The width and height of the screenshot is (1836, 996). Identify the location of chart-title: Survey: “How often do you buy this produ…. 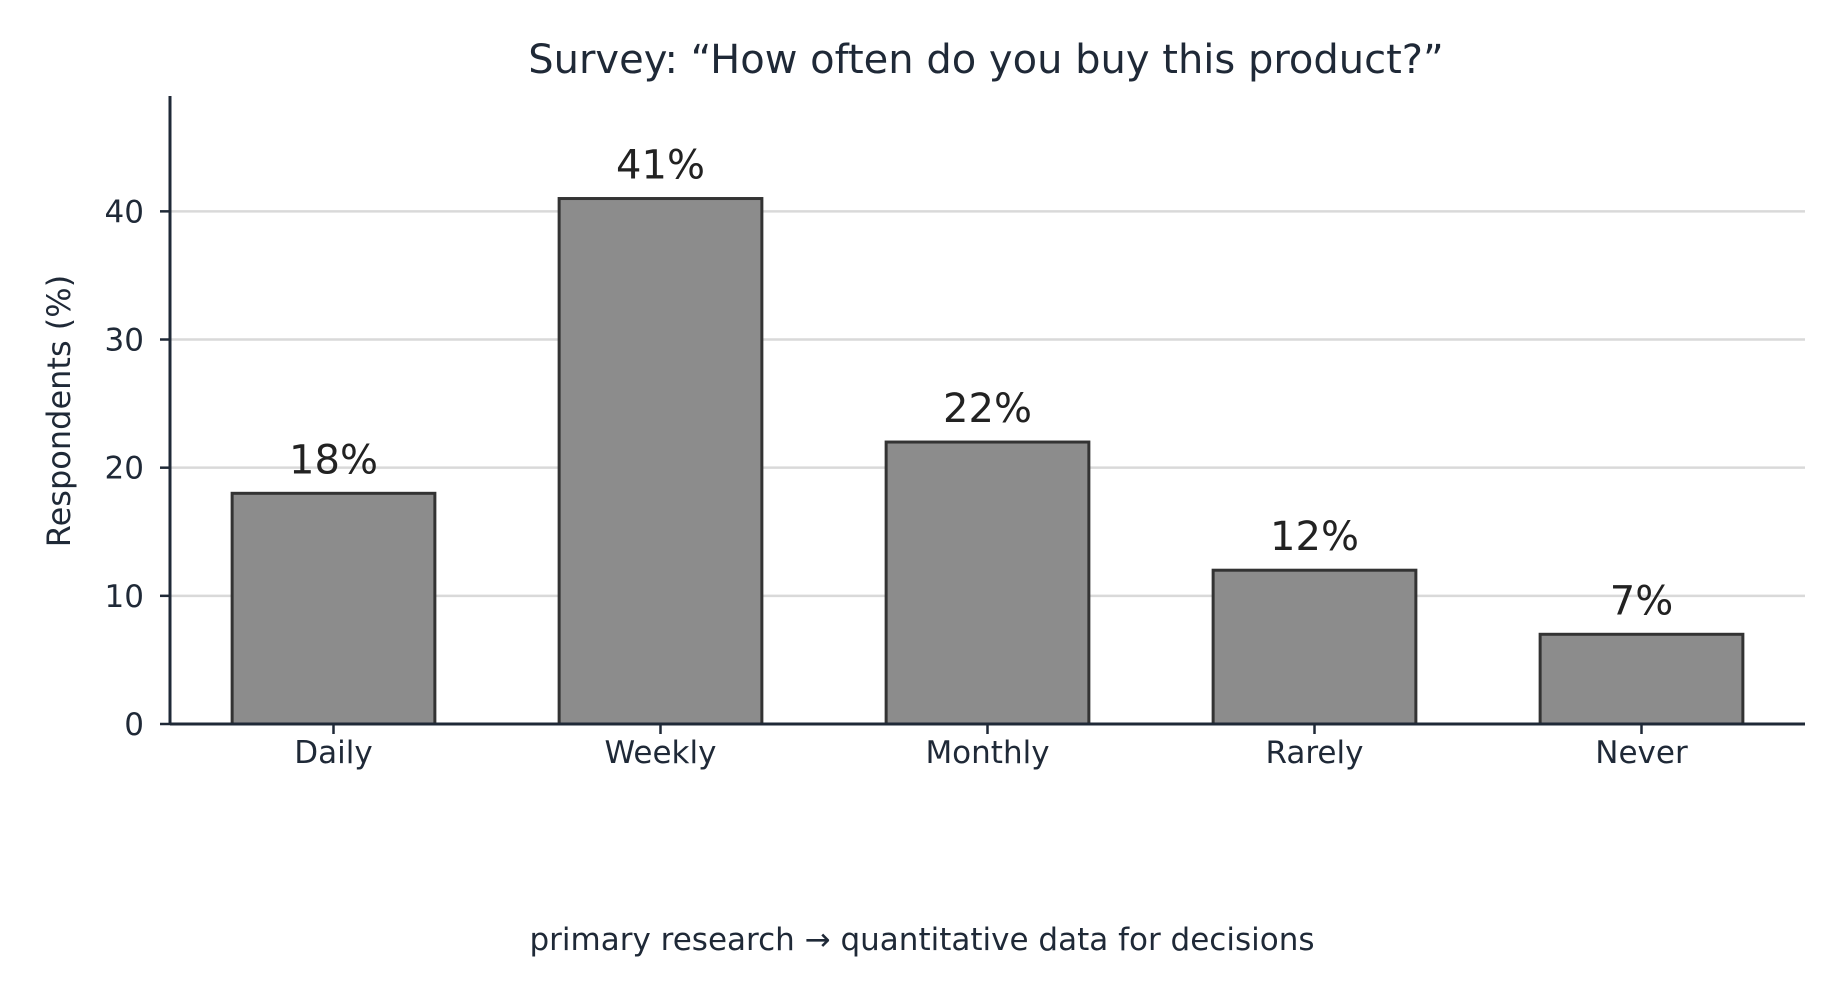
(986, 60).